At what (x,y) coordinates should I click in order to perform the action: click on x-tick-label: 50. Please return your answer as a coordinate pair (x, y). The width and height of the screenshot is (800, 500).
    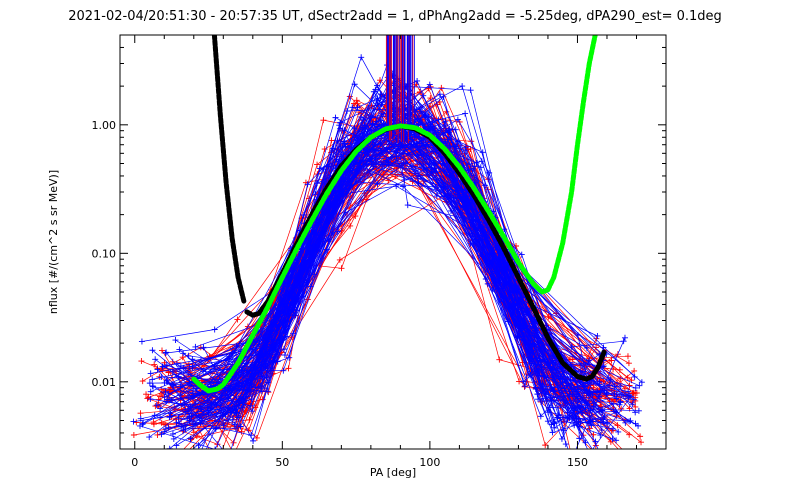
    Looking at the image, I should click on (282, 462).